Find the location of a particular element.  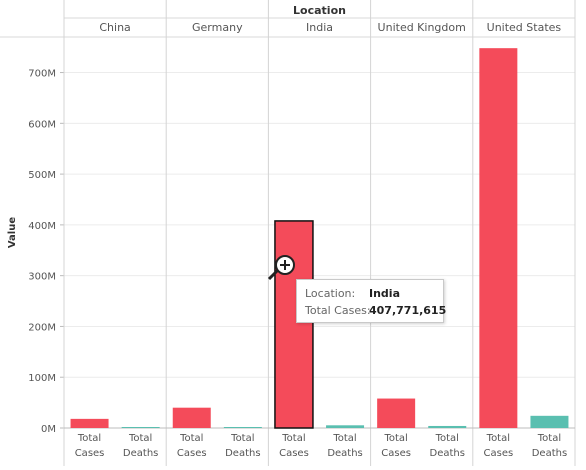

location-header: China is located at coordinates (114, 27).